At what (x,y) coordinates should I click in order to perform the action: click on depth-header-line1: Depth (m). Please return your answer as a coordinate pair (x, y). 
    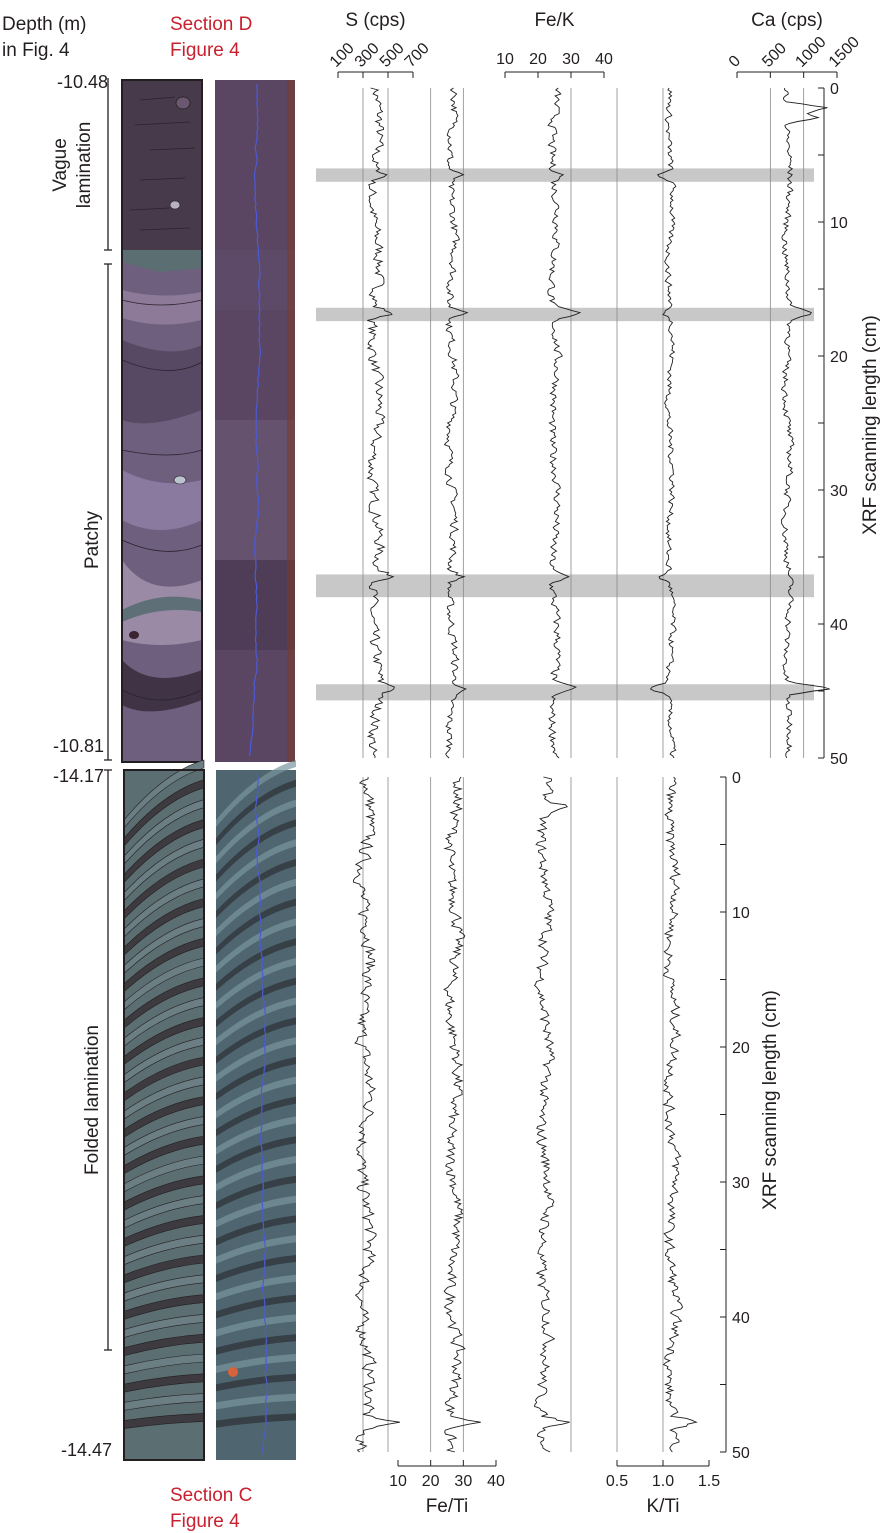
    Looking at the image, I should click on (44, 24).